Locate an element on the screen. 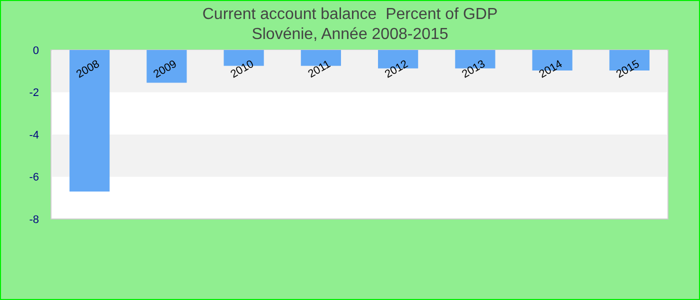 The height and width of the screenshot is (300, 700). chart-subtitle: Slovénie, Année 2008-2015 is located at coordinates (350, 34).